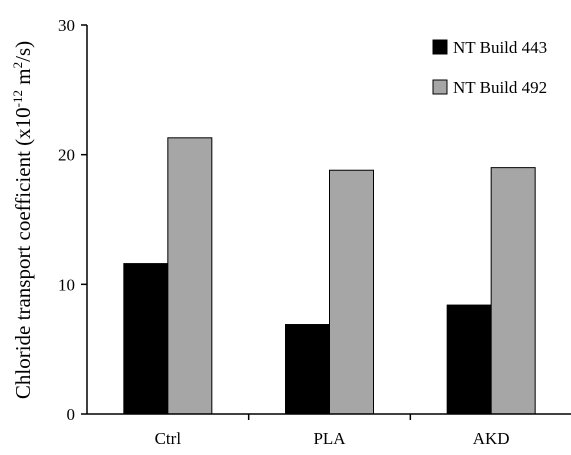 Image resolution: width=571 pixels, height=455 pixels. I want to click on legend-label-nt-build-492: NT Build 492, so click(500, 87).